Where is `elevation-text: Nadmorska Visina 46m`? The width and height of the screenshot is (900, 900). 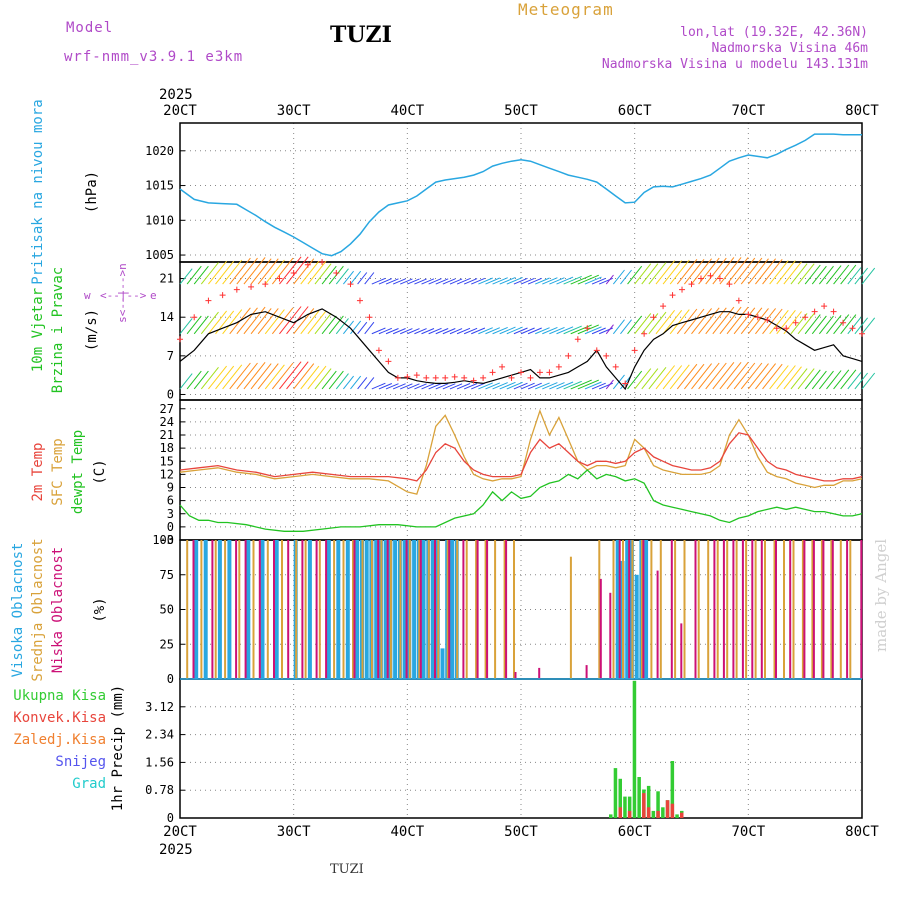 elevation-text: Nadmorska Visina 46m is located at coordinates (789, 48).